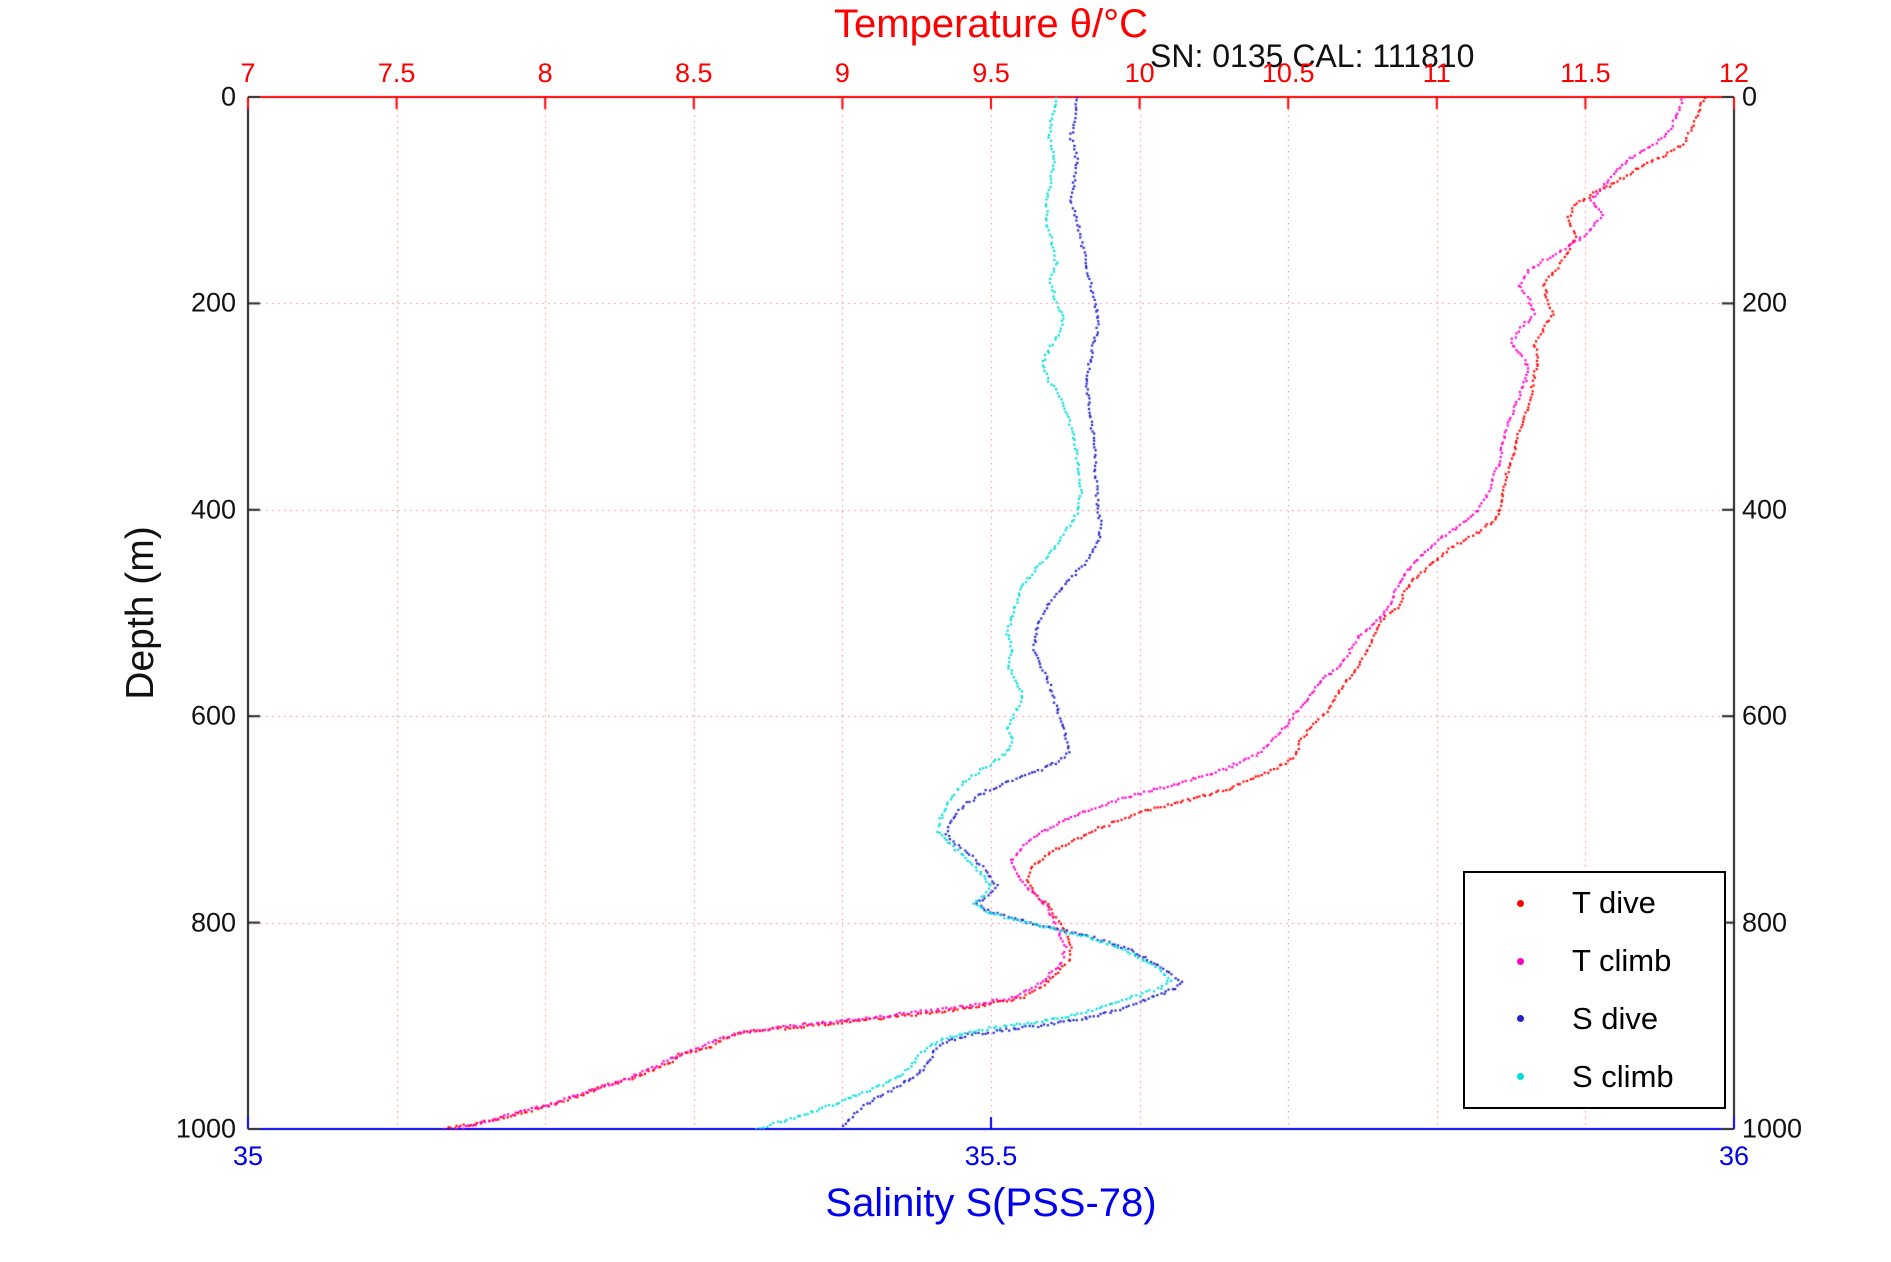  Describe the element at coordinates (842, 73) in the screenshot. I see `top-axis-tick-label: 9` at that location.